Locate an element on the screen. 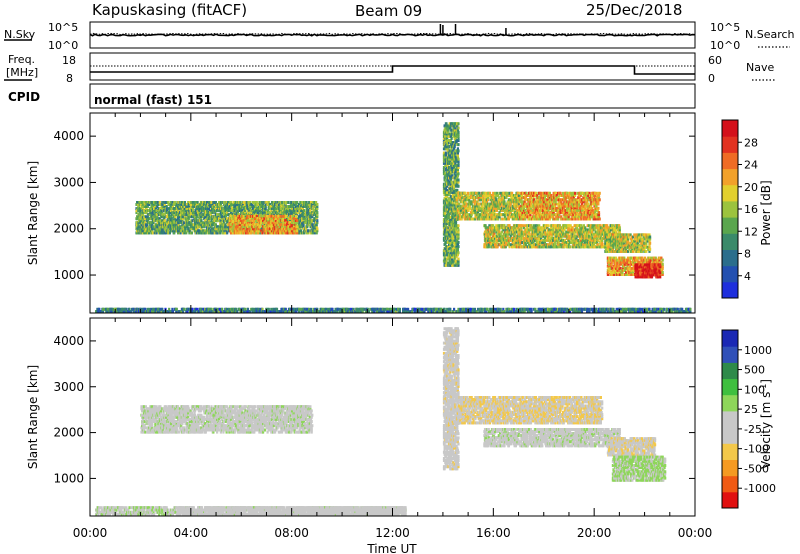  nsky-spikes is located at coordinates (473, 29).